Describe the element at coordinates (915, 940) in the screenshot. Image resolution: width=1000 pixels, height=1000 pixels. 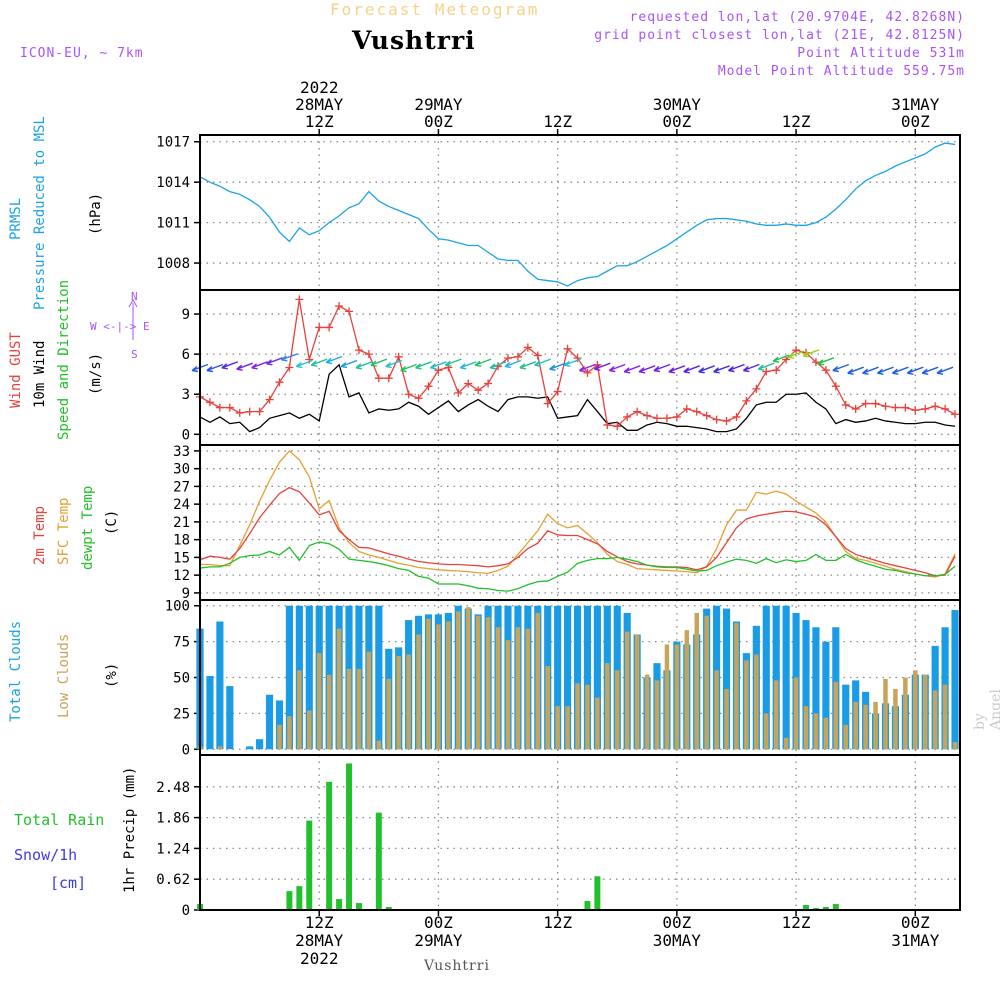
I see `bottom-time-label: 31MAY` at that location.